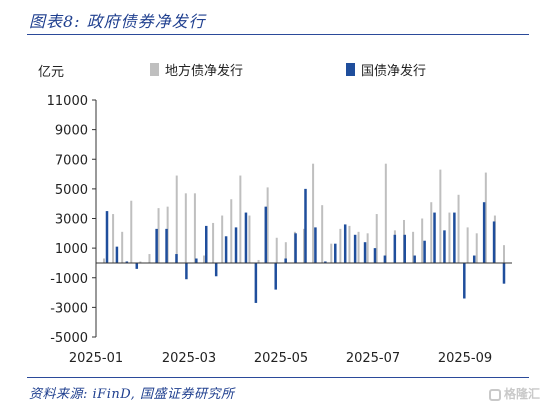  Describe the element at coordinates (189, 358) in the screenshot. I see `x-tick-label: 2025-03` at that location.